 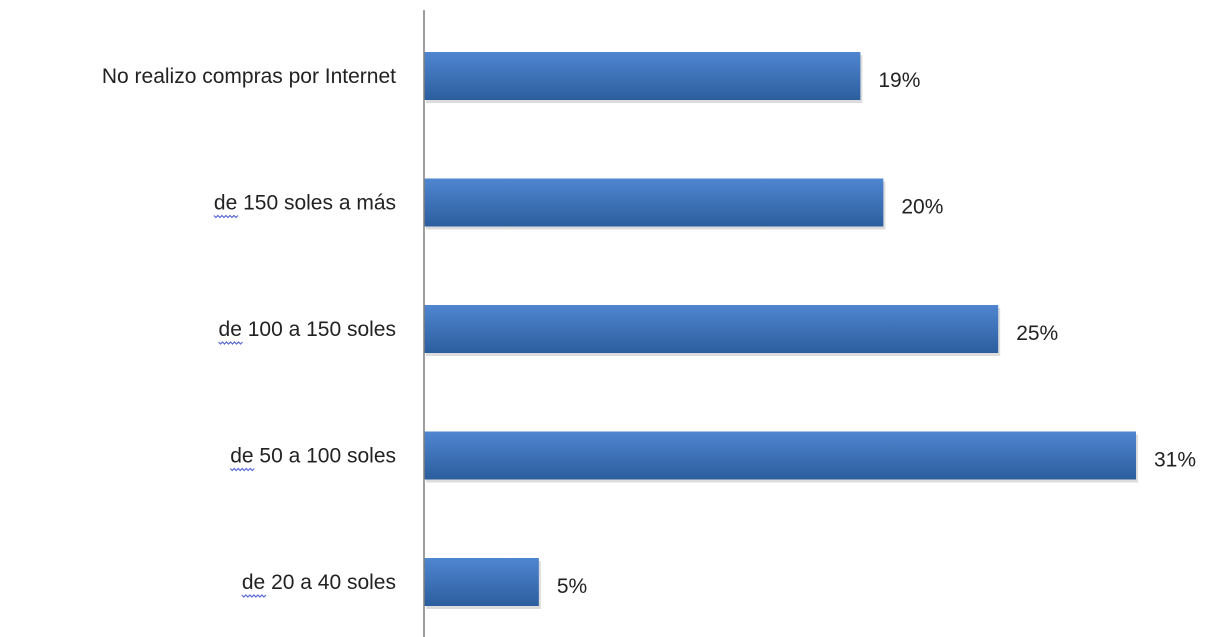 I want to click on value-label: 31%, so click(x=1175, y=460).